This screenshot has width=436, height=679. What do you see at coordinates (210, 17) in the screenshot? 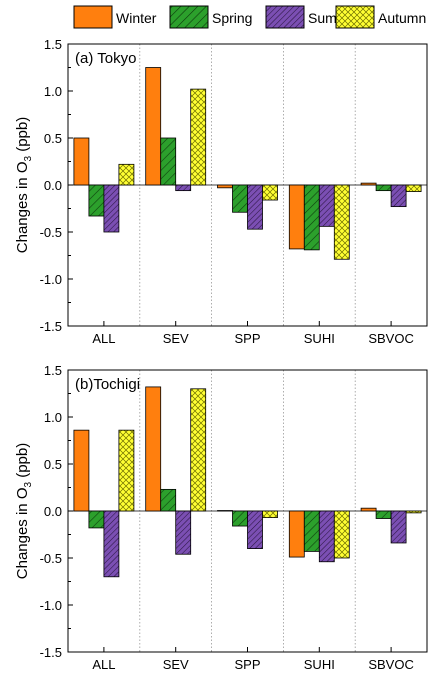
I see `legend-item-spring: Spring` at bounding box center [210, 17].